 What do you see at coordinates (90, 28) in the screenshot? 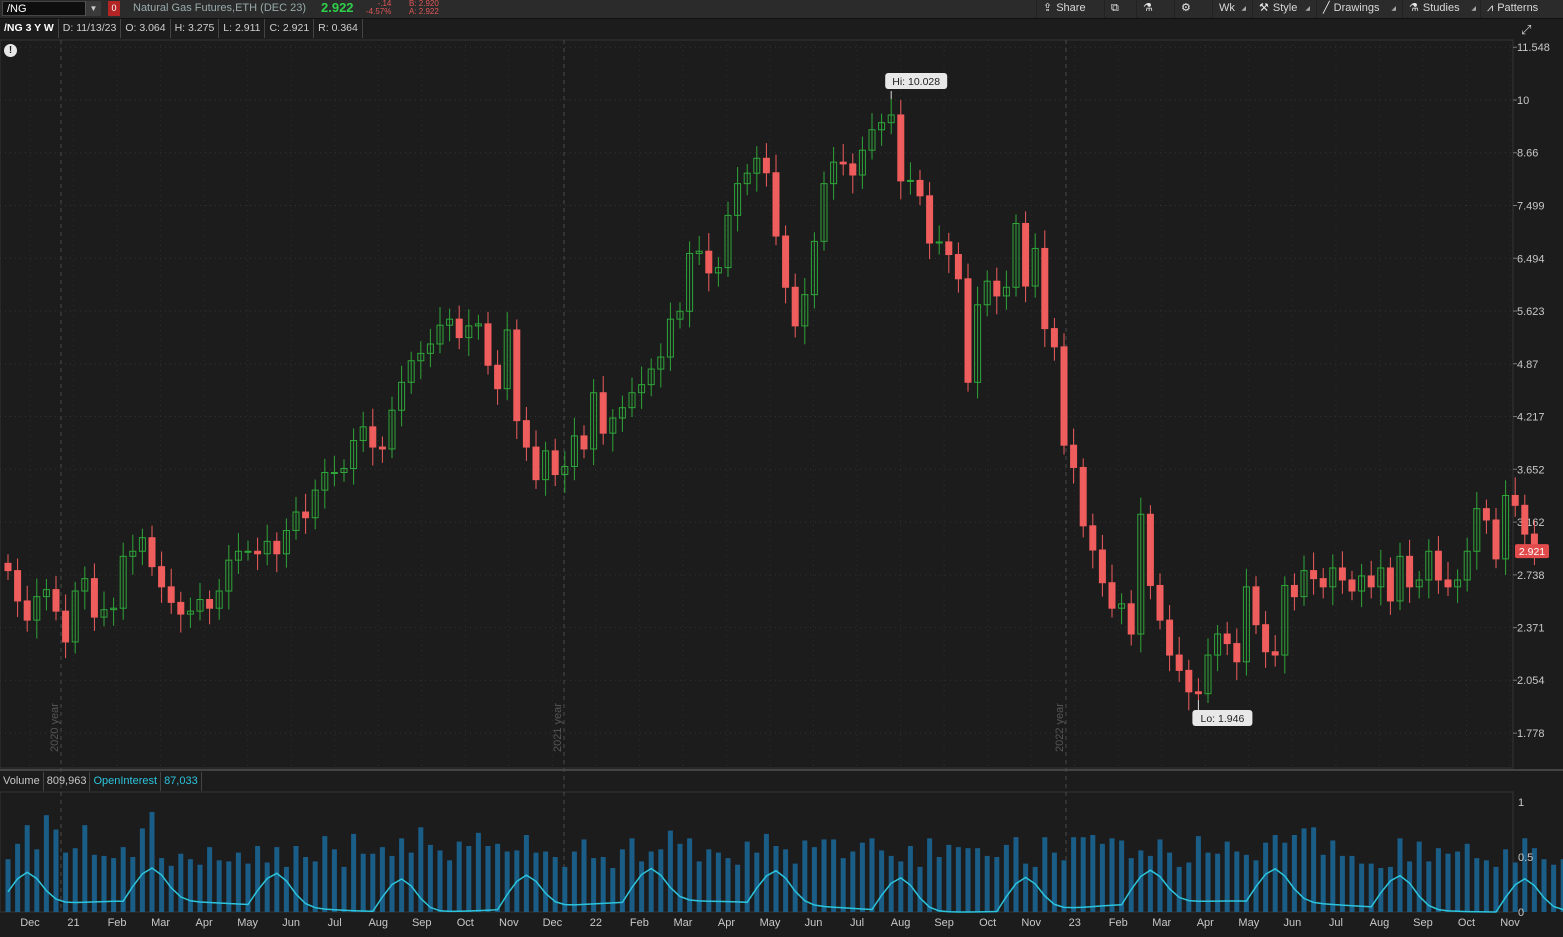
I see `date-readout: D: 11/13/23` at bounding box center [90, 28].